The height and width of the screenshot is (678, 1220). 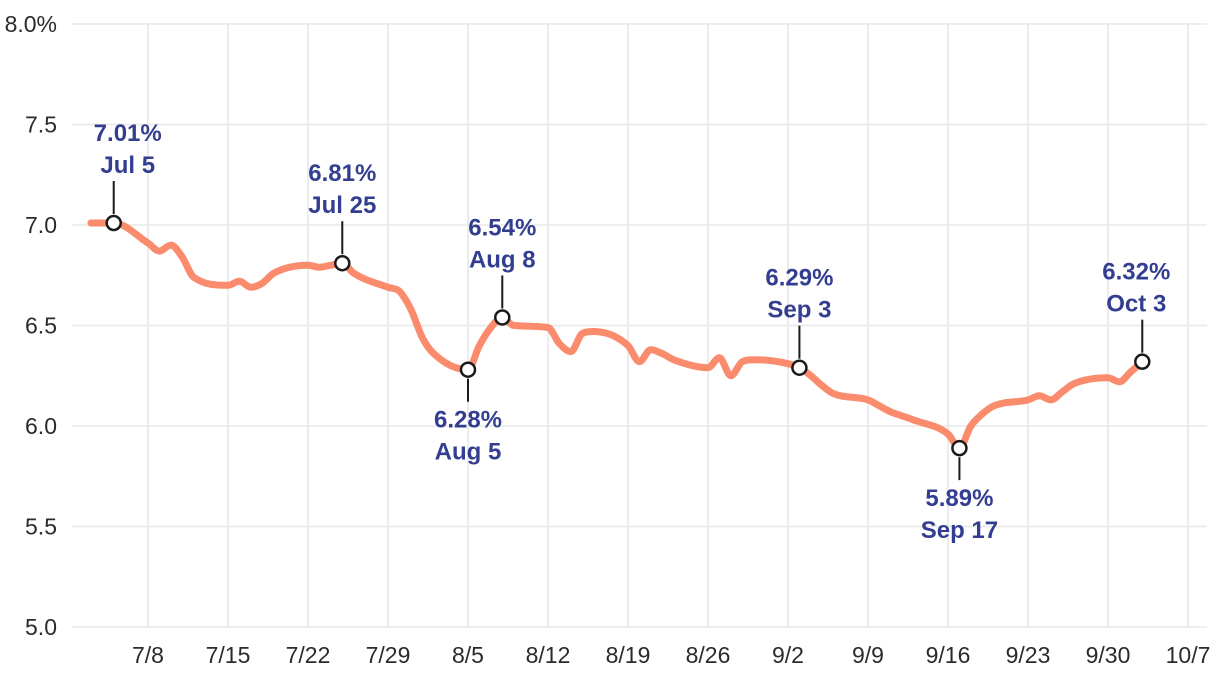 I want to click on annotation-date-label: Sep 17, so click(x=959, y=530).